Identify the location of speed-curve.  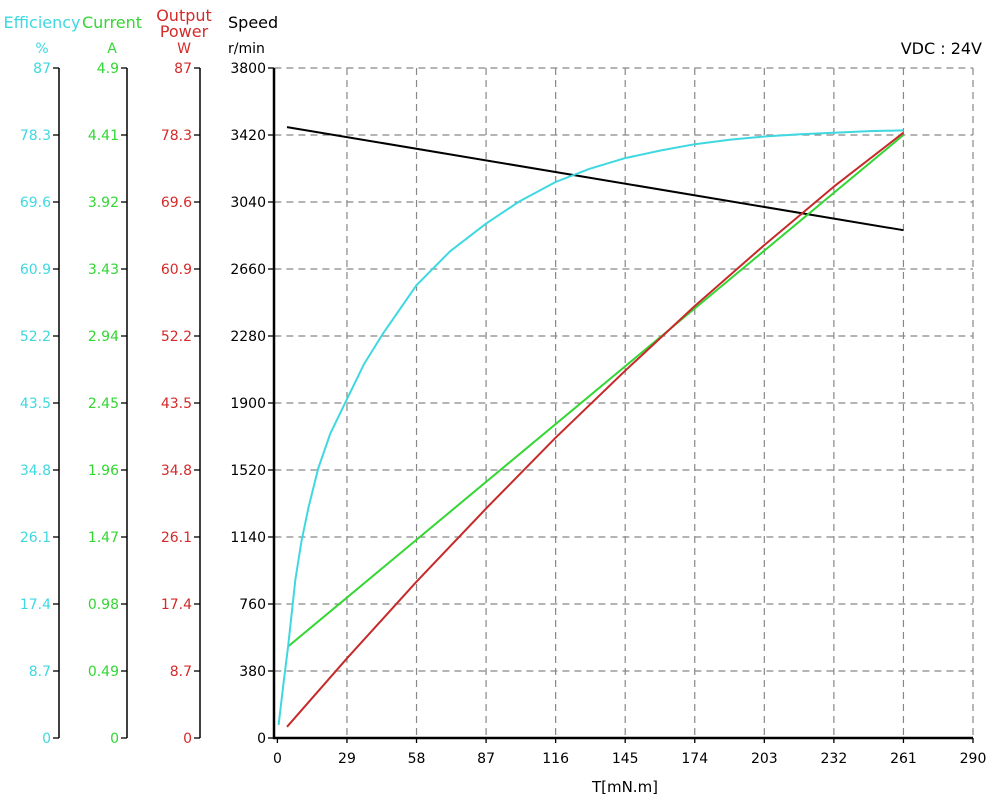
(595, 179).